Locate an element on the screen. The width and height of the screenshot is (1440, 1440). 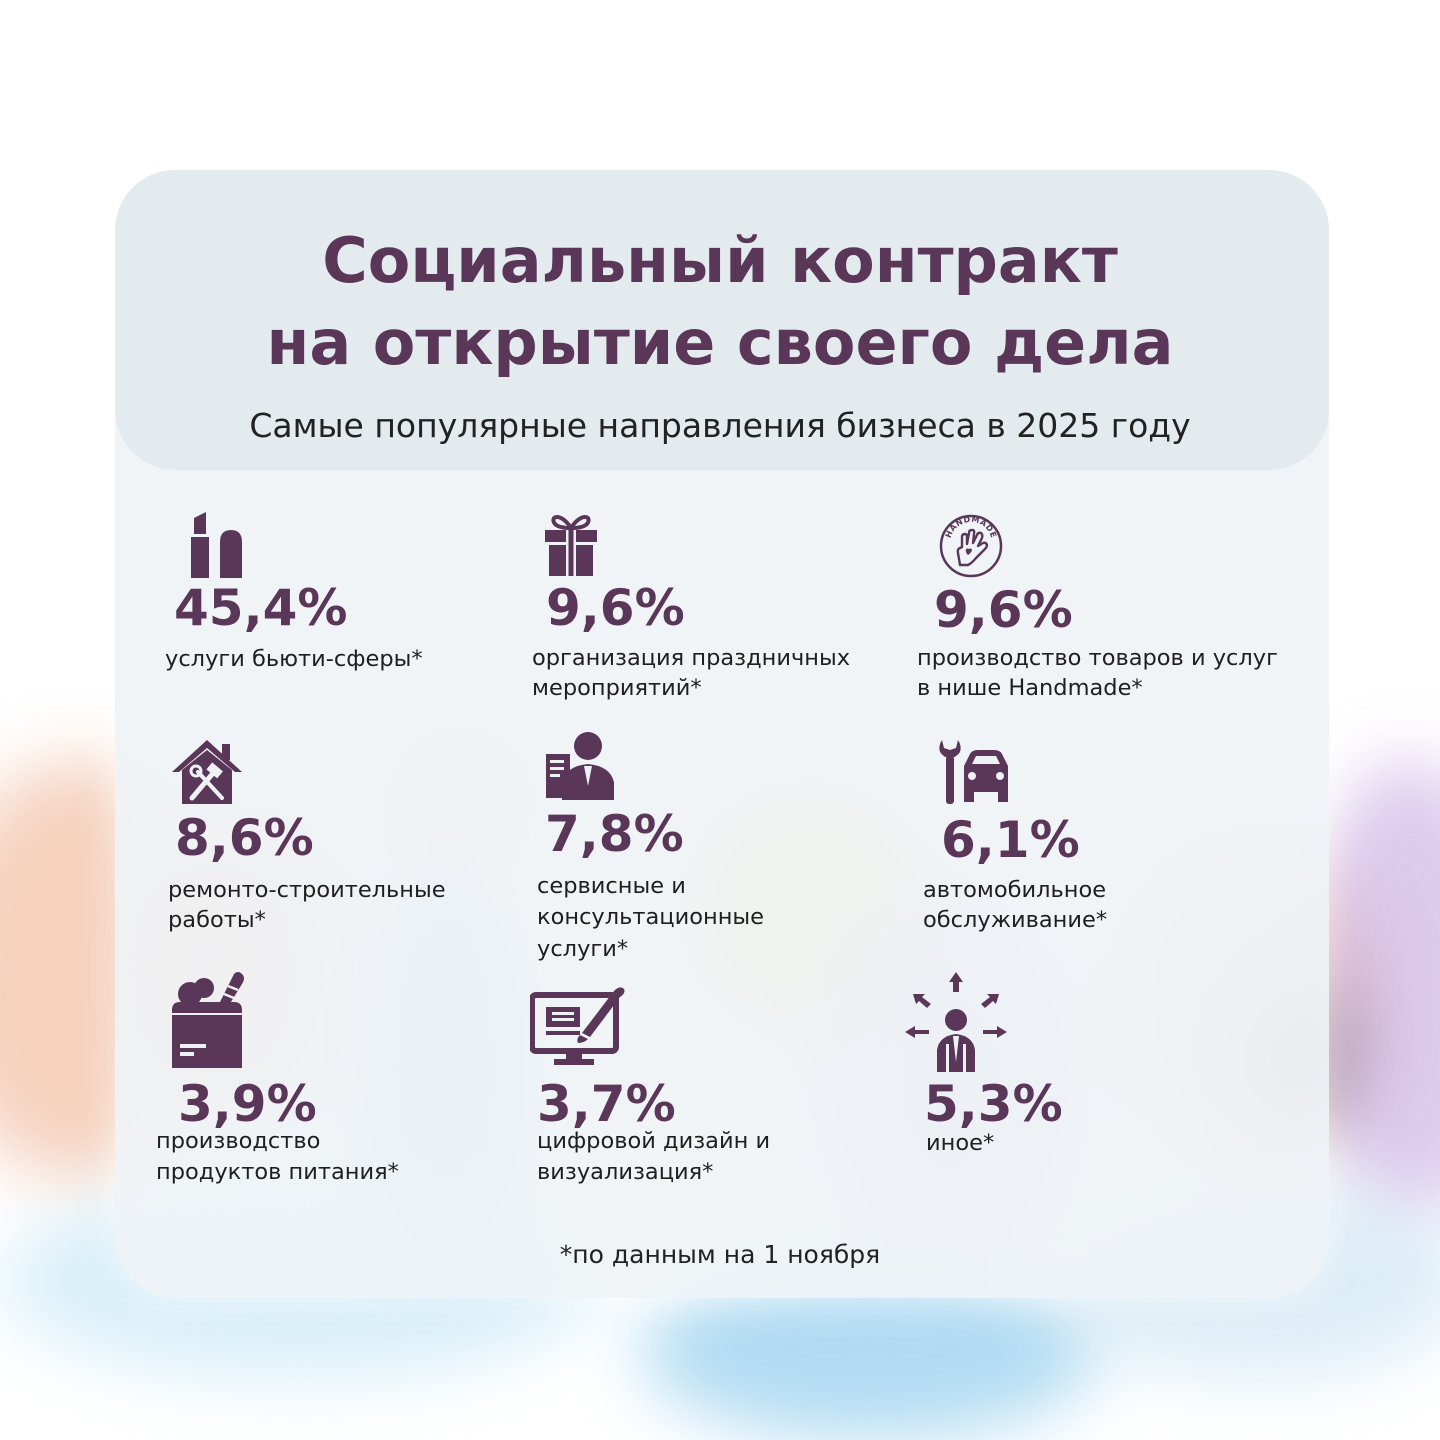
page-title-line-2: на открытие своего дела is located at coordinates (720, 342).